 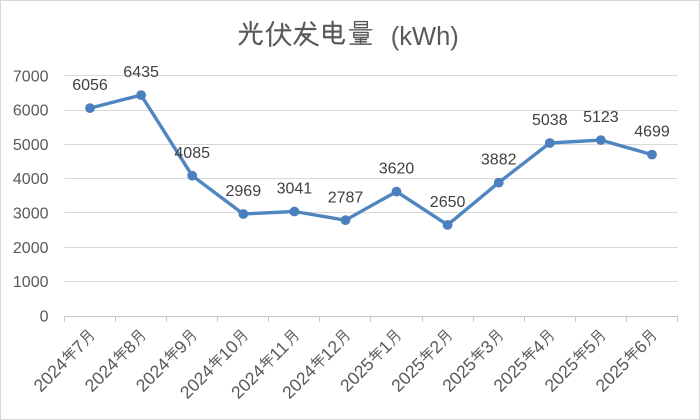 I want to click on svg-text: 4085, so click(x=192, y=153).